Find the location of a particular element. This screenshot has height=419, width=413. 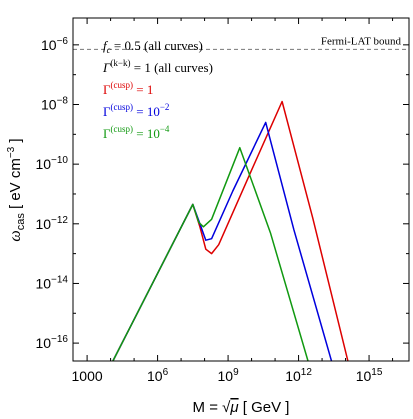

legend-series-0: Γ(cusp) = 1 is located at coordinates (128, 88).